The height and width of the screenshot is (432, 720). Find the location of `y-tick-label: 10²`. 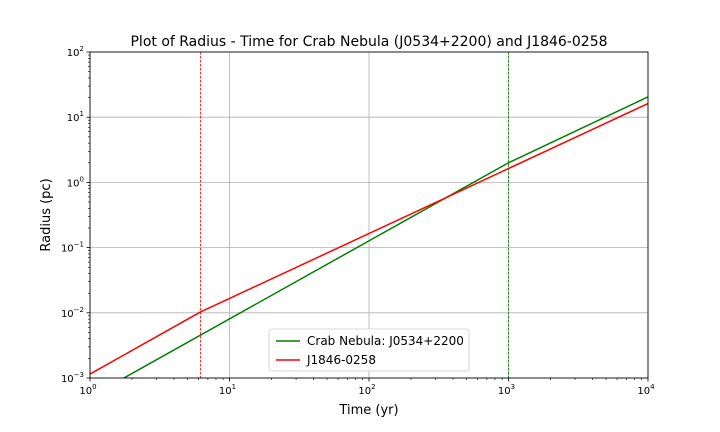

y-tick-label: 10² is located at coordinates (75, 52).